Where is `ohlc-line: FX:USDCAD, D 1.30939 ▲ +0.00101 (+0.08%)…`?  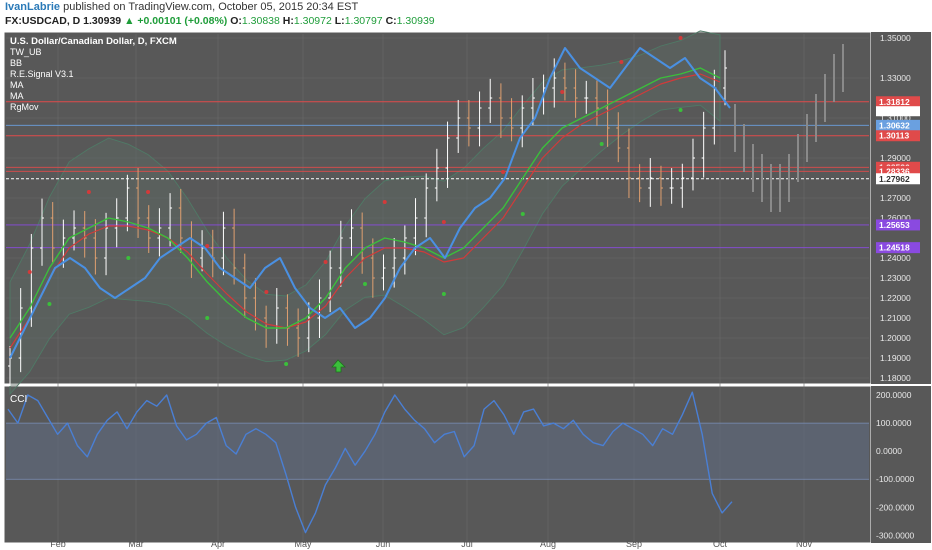 ohlc-line: FX:USDCAD, D 1.30939 ▲ +0.00101 (+0.08%)… is located at coordinates (220, 21).